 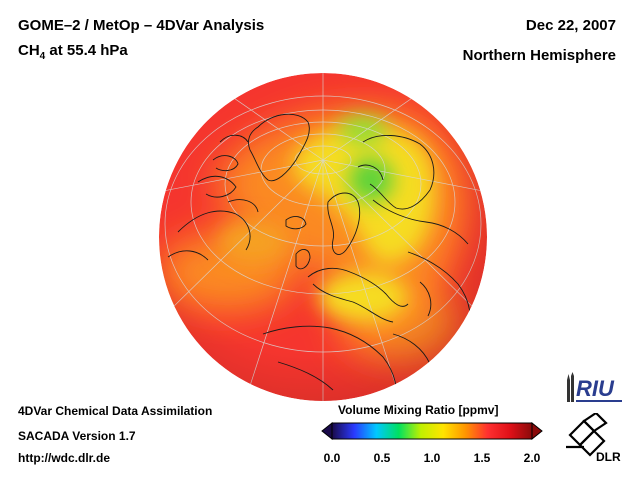 I want to click on map-title: GOME–2 / MetOp – 4DVar Analysis, so click(x=141, y=25).